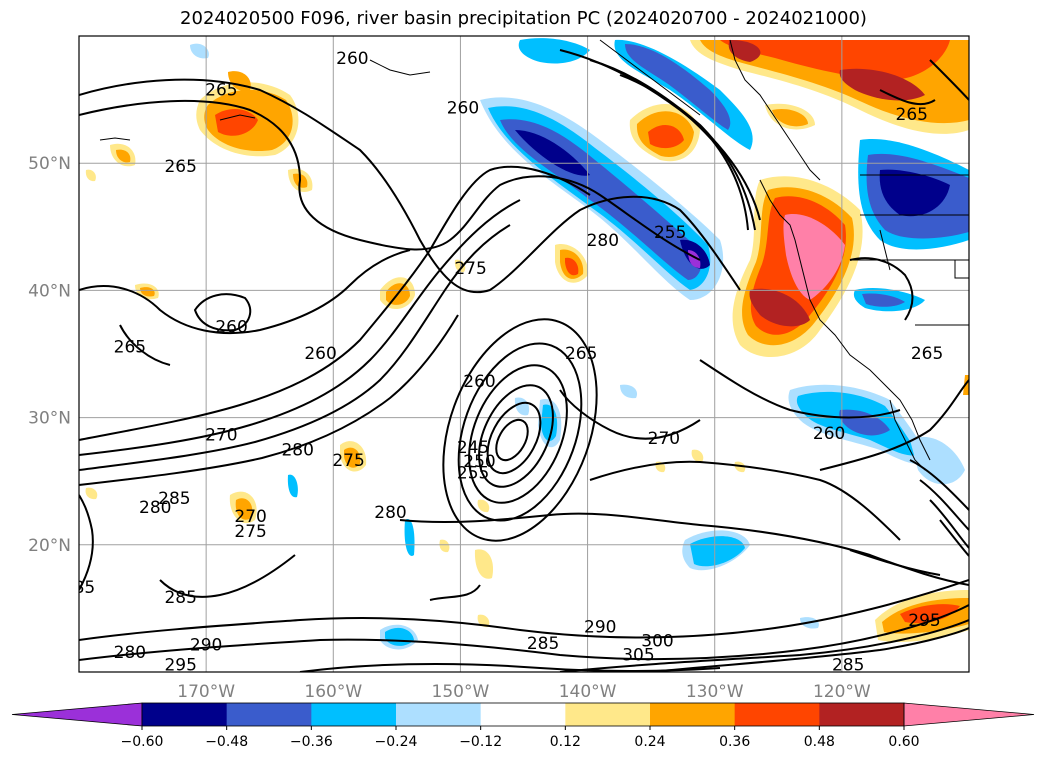 Image resolution: width=1047 pixels, height=765 pixels. What do you see at coordinates (480, 742) in the screenshot?
I see `colorbar-tick-label: −0.12` at bounding box center [480, 742].